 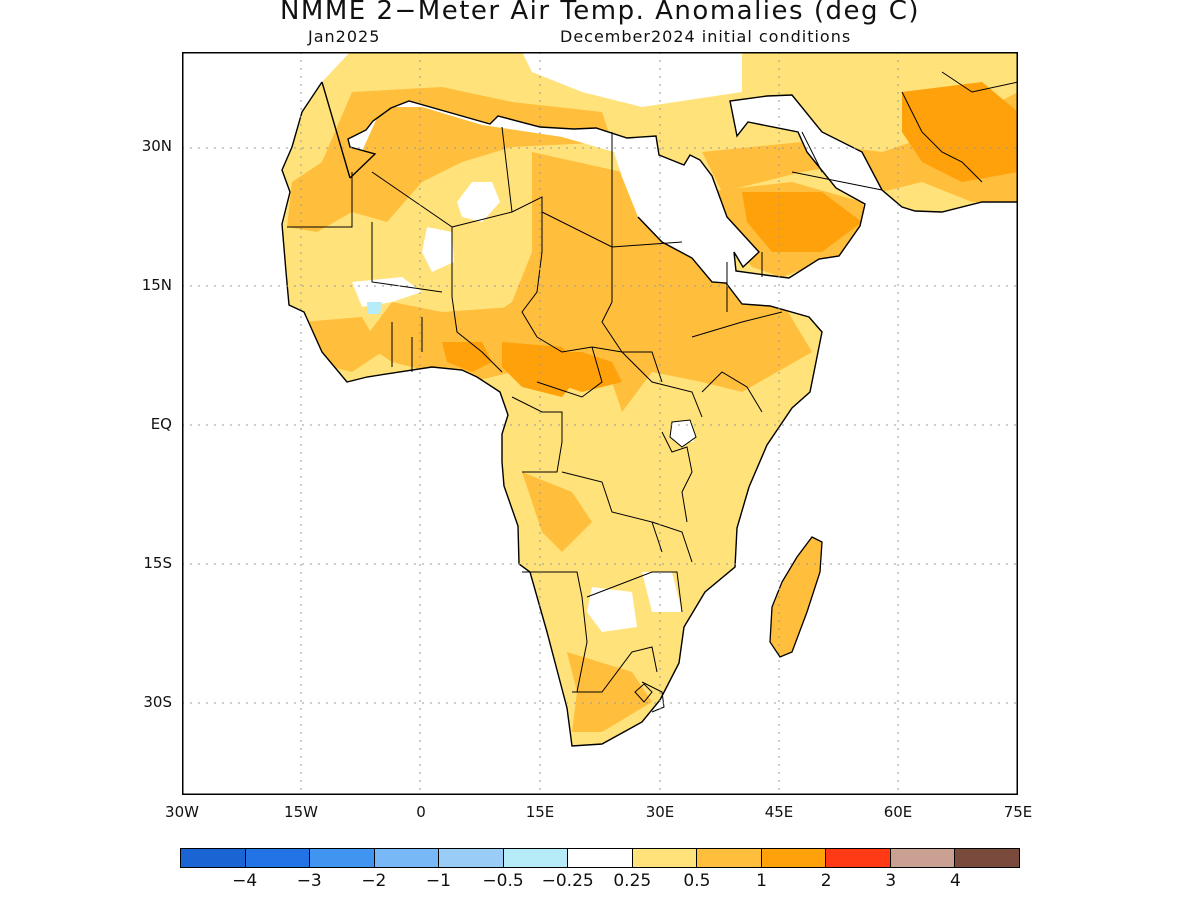 I want to click on lon-label-30w: 30W, so click(x=182, y=812).